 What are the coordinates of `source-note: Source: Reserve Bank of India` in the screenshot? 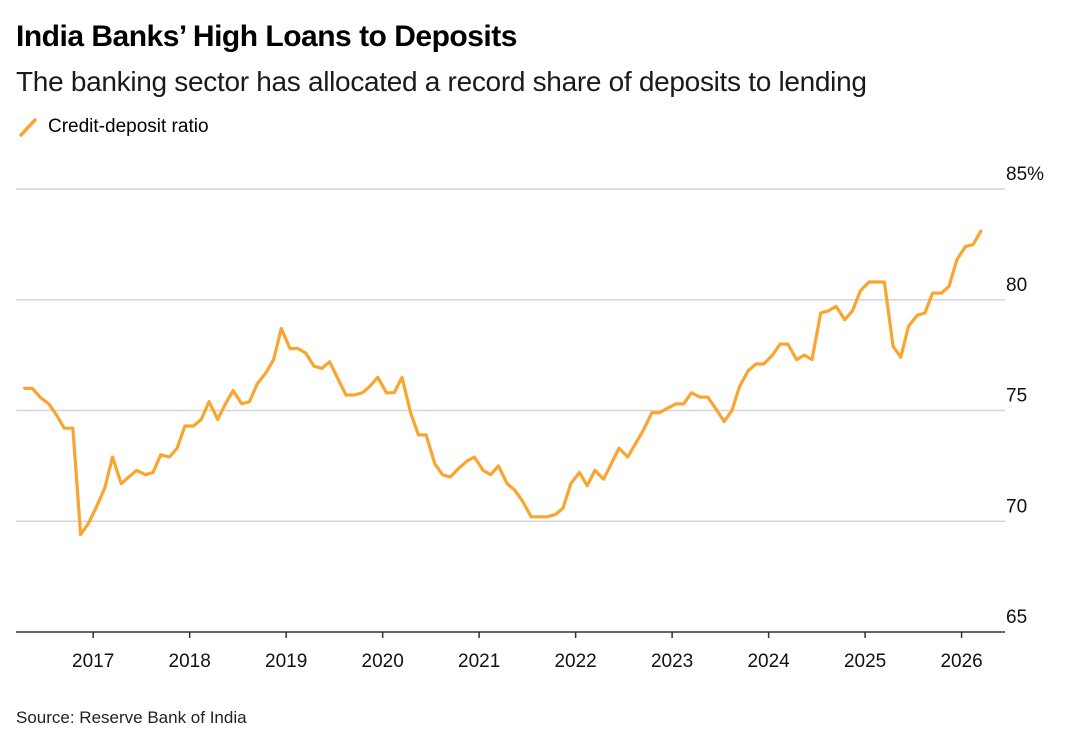 It's located at (131, 717).